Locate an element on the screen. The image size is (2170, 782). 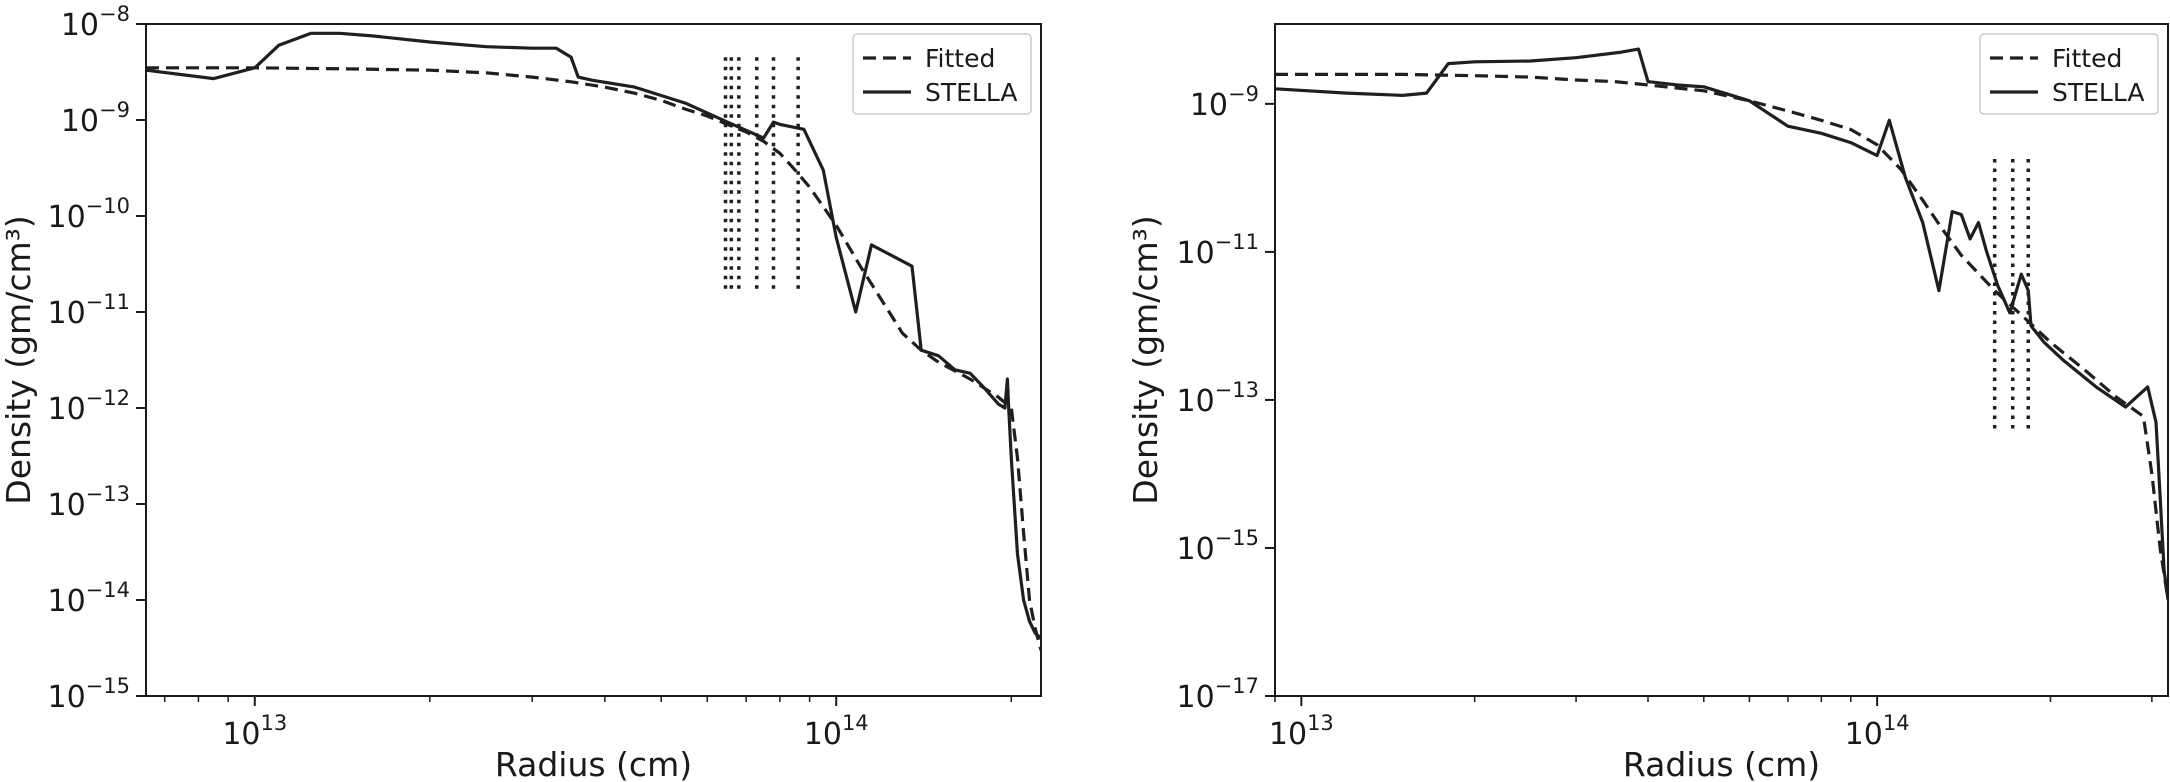
y-tick-label: 10⁻¹⁷ is located at coordinates (1217, 694).